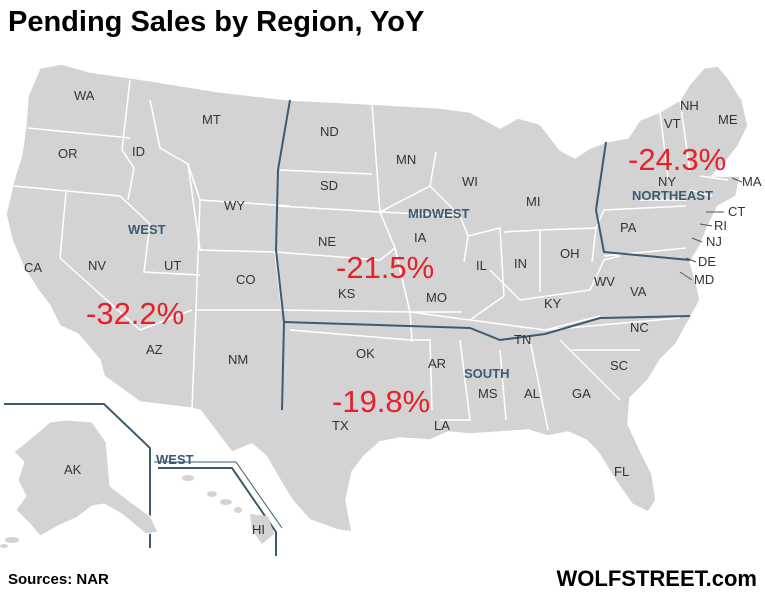  I want to click on state-label: IA, so click(420, 237).